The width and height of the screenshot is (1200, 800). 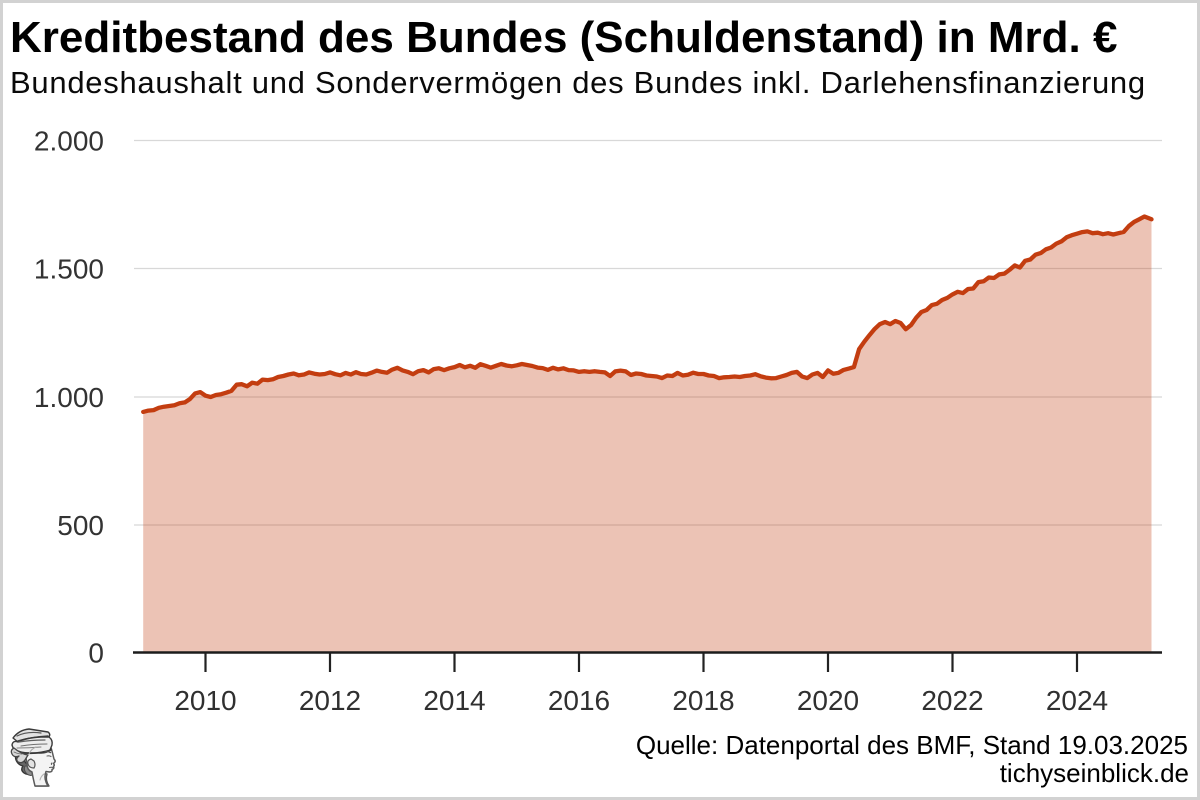 I want to click on svg-text: 2024, so click(x=1077, y=700).